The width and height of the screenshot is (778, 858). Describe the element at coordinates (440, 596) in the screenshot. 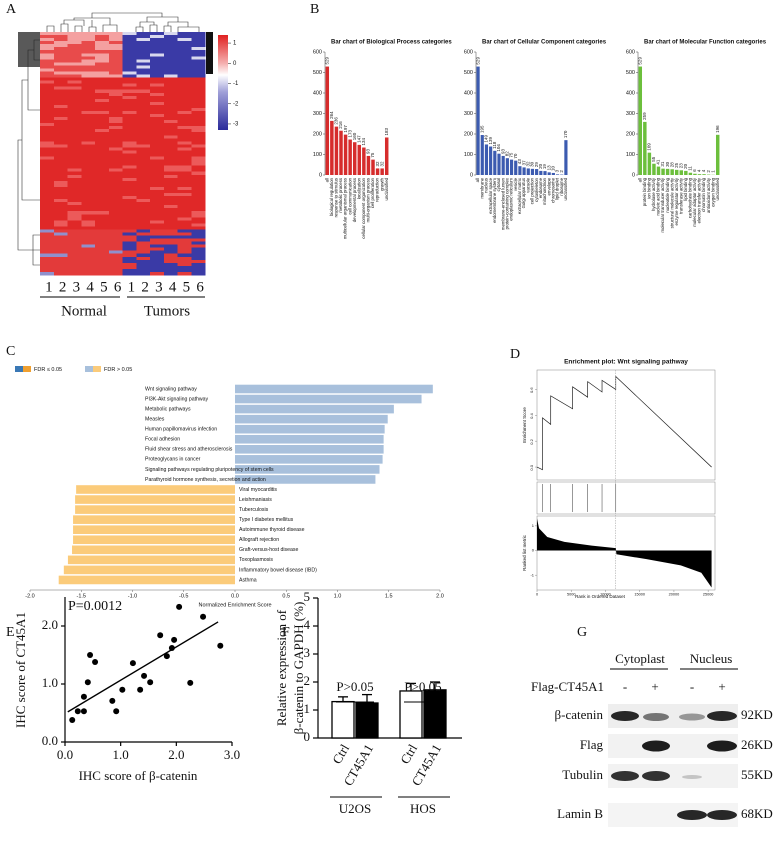

I see `x-tick-label: 2.0` at that location.